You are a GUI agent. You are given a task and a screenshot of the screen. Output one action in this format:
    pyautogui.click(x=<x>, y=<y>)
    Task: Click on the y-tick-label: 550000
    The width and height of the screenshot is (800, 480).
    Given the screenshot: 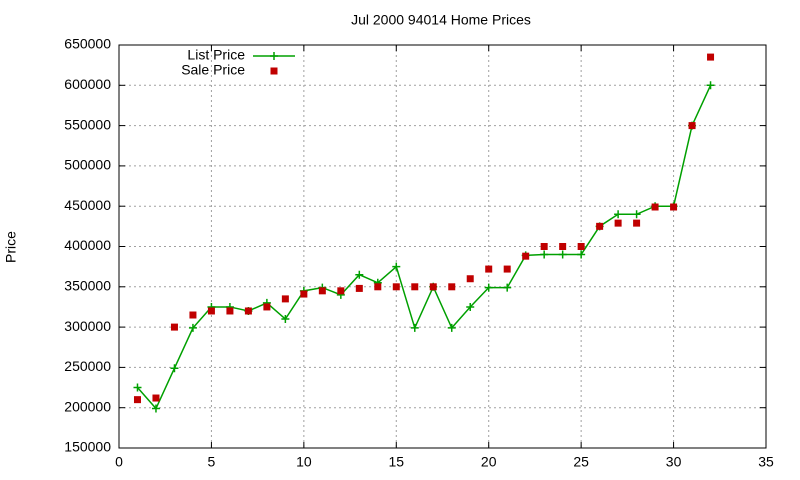 What is the action you would take?
    pyautogui.click(x=87, y=124)
    